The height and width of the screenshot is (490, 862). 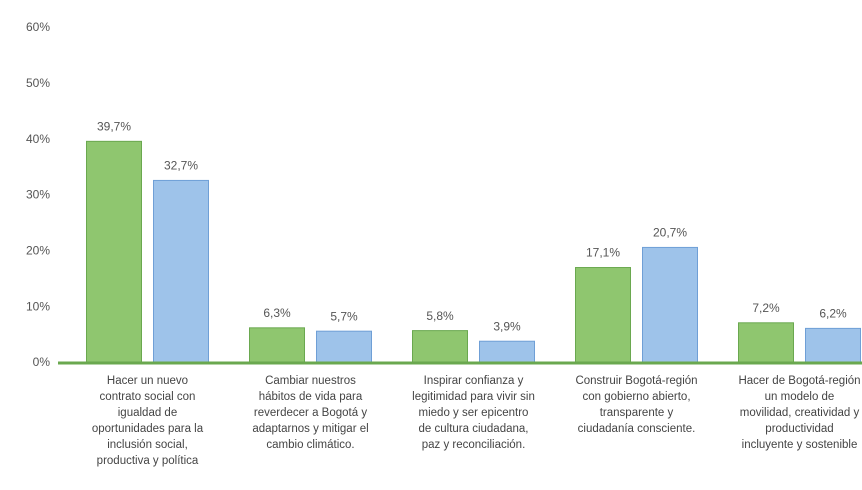 What do you see at coordinates (38, 195) in the screenshot?
I see `y-tick-label: 30%` at bounding box center [38, 195].